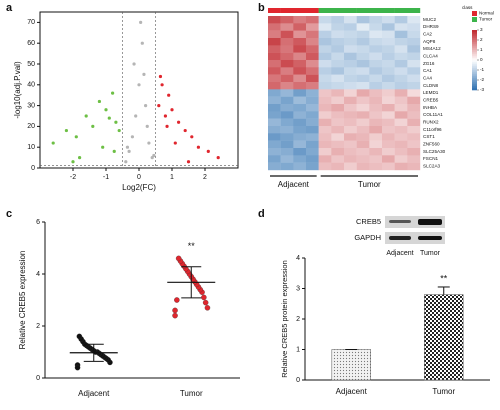 This screenshot has height=410, width=500. What do you see at coordinates (481, 49) in the screenshot?
I see `colorbar-label: 1` at bounding box center [481, 49].